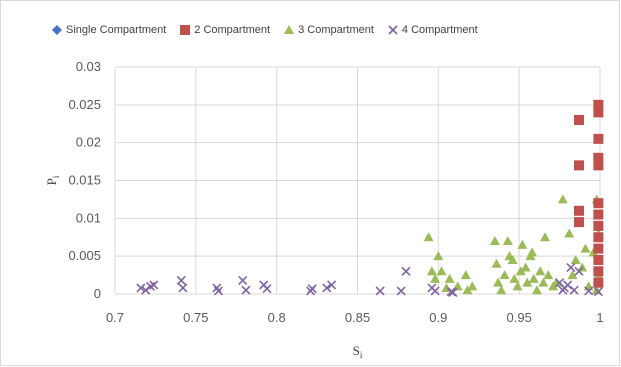 Image resolution: width=621 pixels, height=367 pixels. I want to click on x-tick-label: 0.7, so click(115, 317).